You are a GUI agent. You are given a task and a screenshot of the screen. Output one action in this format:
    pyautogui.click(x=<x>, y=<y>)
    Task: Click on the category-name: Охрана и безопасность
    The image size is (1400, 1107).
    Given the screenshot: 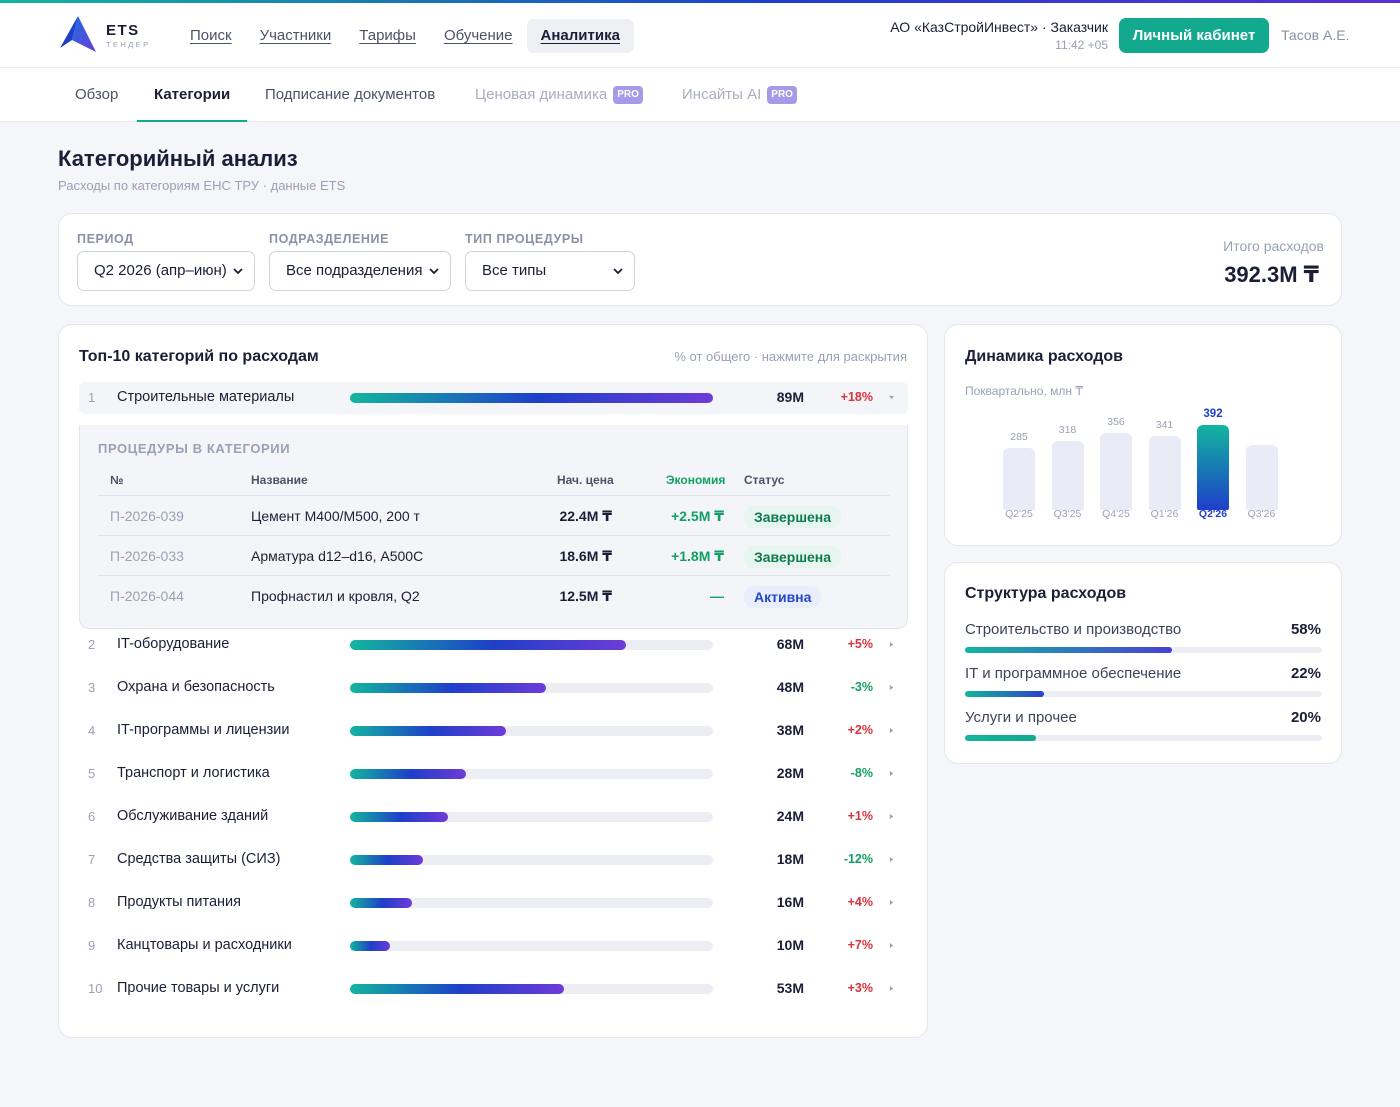 What is the action you would take?
    pyautogui.click(x=196, y=687)
    